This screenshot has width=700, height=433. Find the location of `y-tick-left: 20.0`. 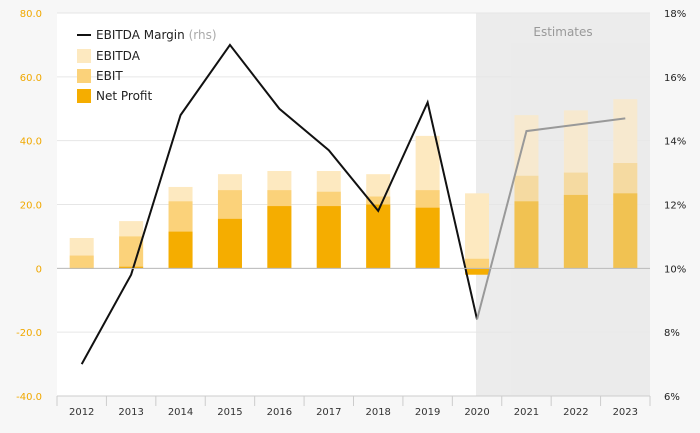

y-tick-left: 20.0 is located at coordinates (31, 206).